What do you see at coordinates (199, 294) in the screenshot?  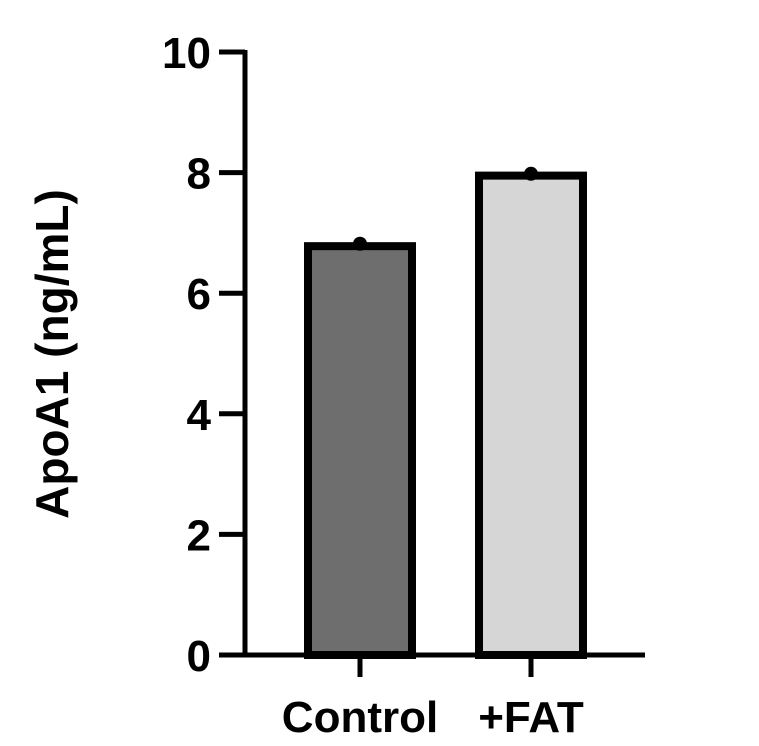 I see `y-tick-label-6: 6` at bounding box center [199, 294].